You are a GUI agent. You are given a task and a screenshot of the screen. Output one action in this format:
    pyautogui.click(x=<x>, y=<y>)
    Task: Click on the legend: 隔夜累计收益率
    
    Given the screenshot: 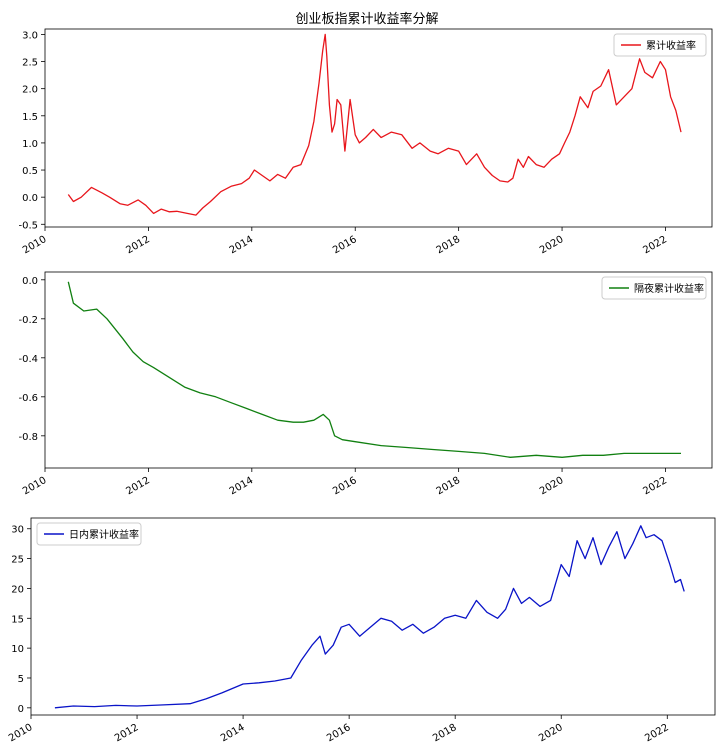 What is the action you would take?
    pyautogui.click(x=654, y=288)
    